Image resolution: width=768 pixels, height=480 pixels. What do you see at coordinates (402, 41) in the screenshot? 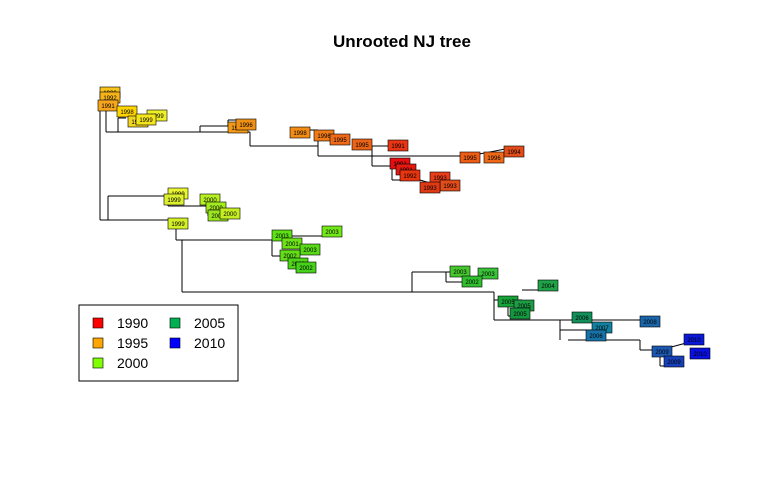
I see `plot-title: Unrooted NJ tree` at bounding box center [402, 41].